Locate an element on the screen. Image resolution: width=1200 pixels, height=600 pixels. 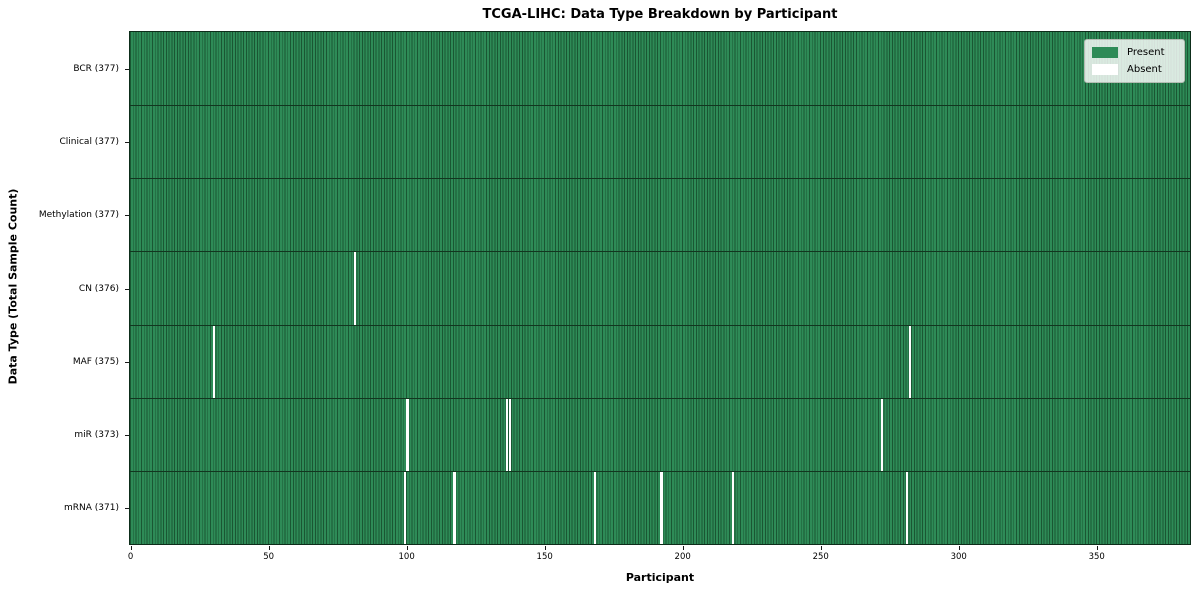
x-tick-label: 300 is located at coordinates (958, 557).